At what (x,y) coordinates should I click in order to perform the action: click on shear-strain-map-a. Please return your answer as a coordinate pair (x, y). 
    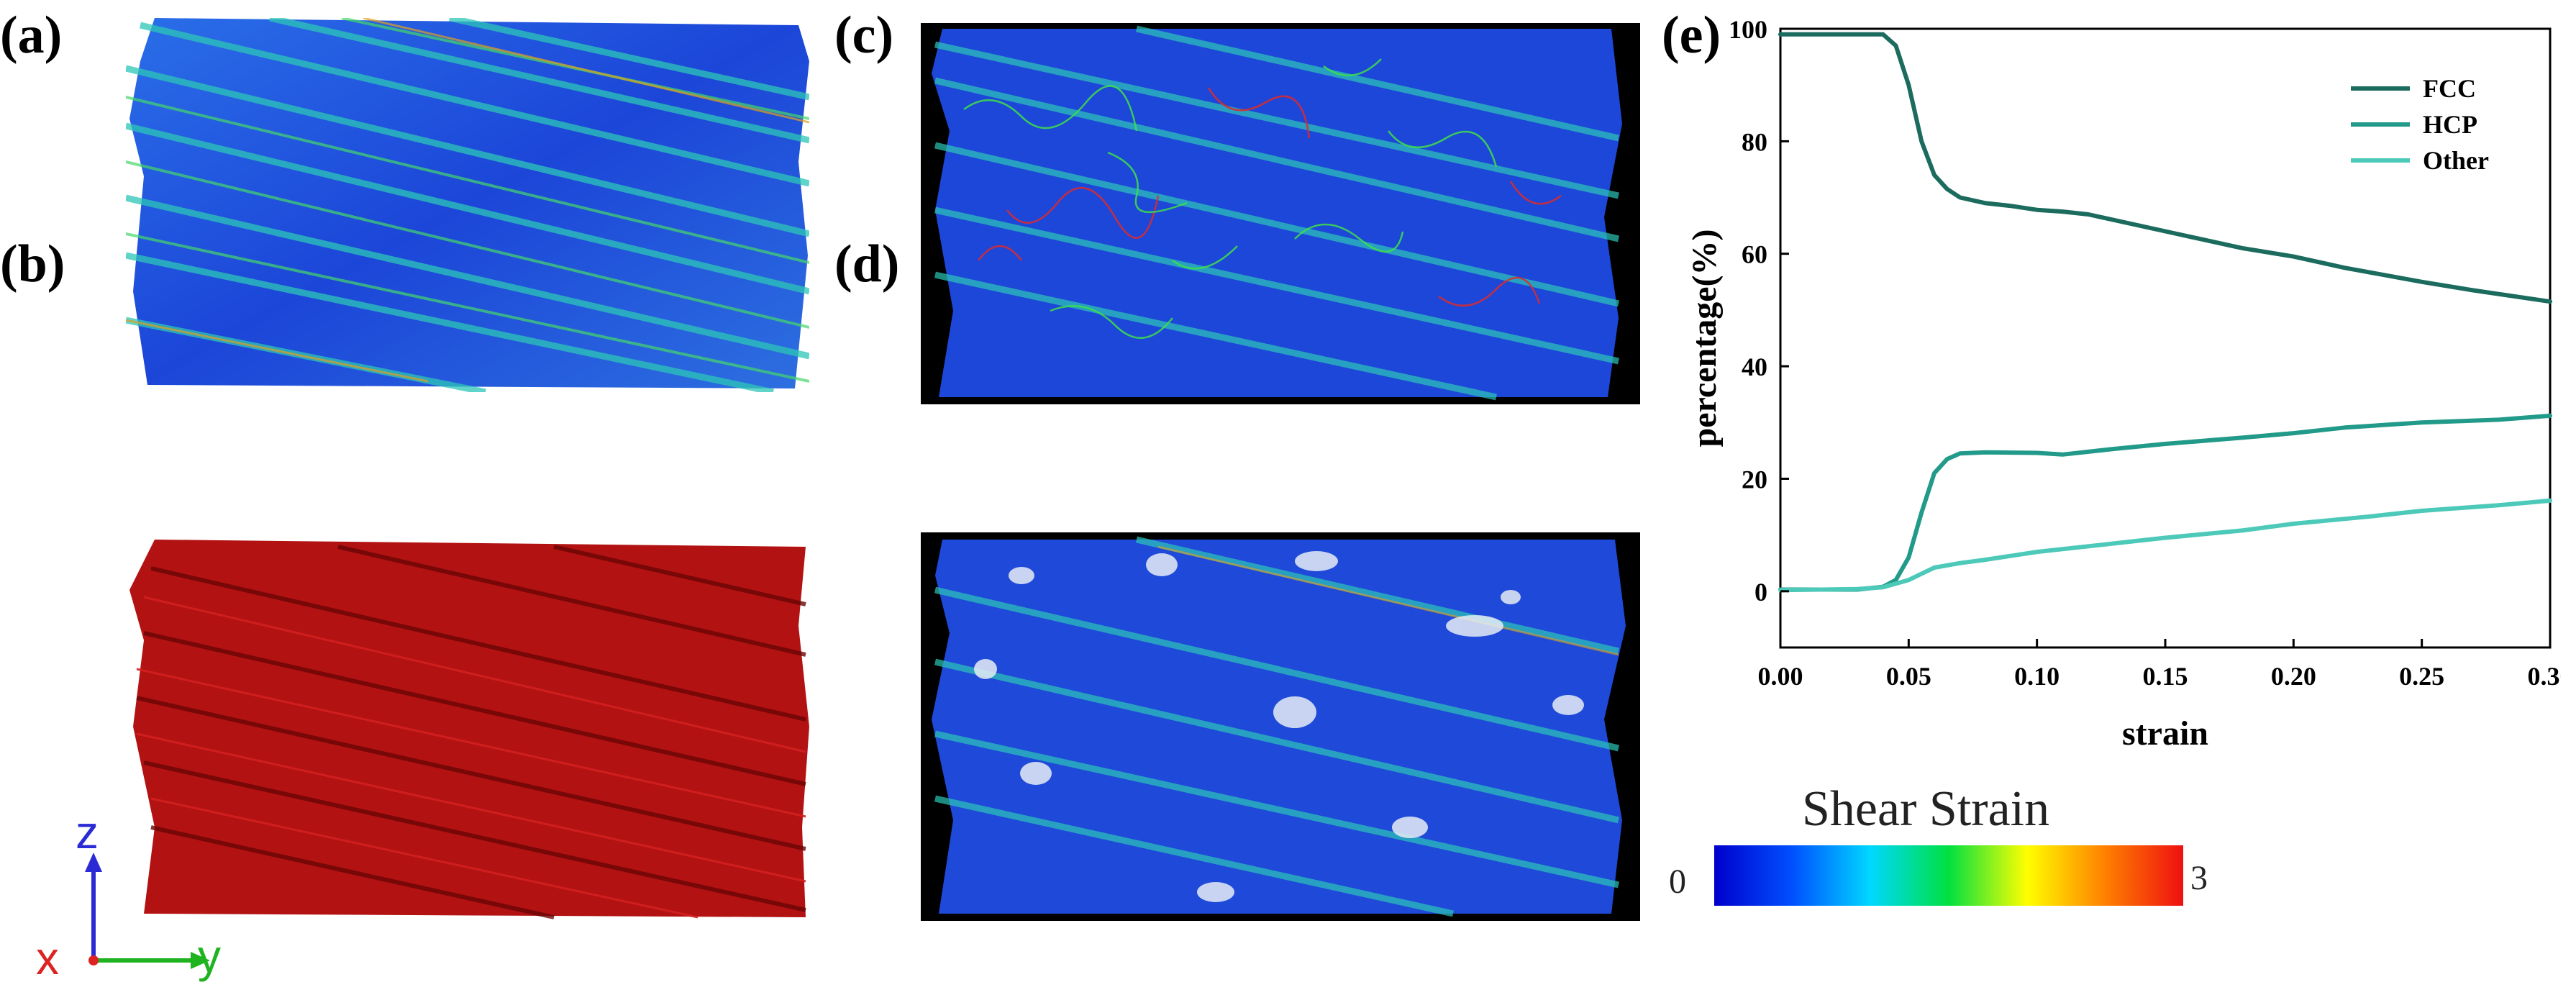
    Looking at the image, I should click on (467, 205).